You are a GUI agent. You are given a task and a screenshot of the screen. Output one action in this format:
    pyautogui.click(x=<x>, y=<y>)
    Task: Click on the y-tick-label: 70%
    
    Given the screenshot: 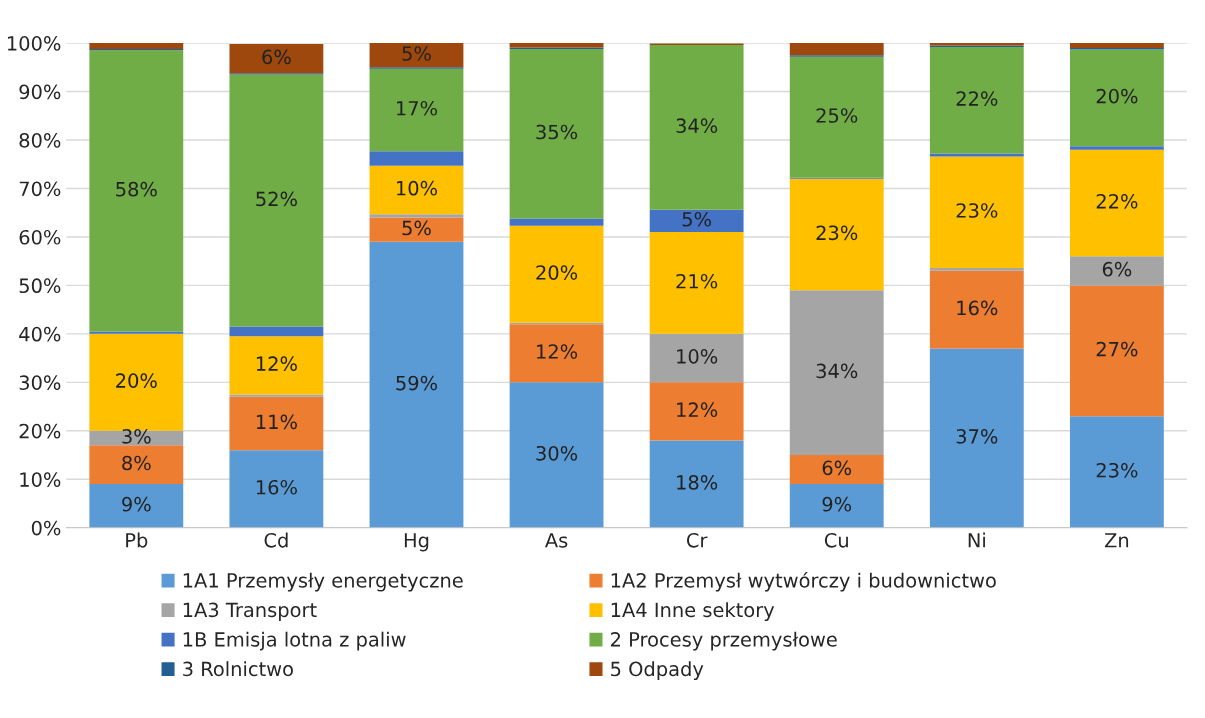 What is the action you would take?
    pyautogui.click(x=40, y=189)
    